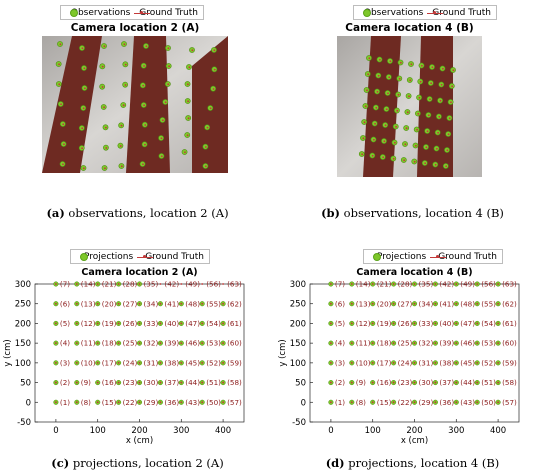 This screenshot has height=474, width=550. I want to click on ground-truth-label: (40), so click(446, 323).